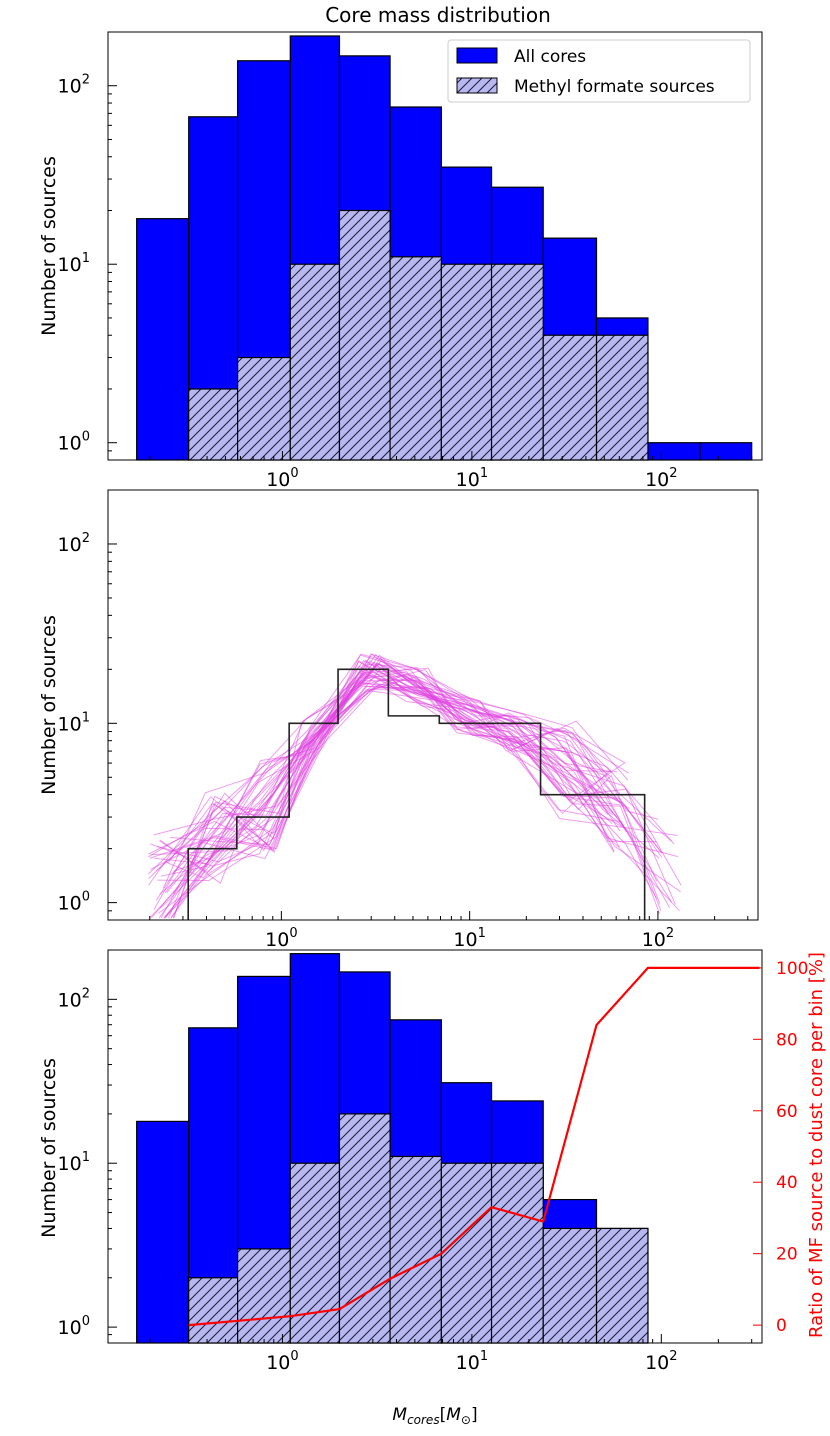 Image resolution: width=830 pixels, height=1436 pixels. What do you see at coordinates (781, 1326) in the screenshot?
I see `y2-tick-label: 0` at bounding box center [781, 1326].